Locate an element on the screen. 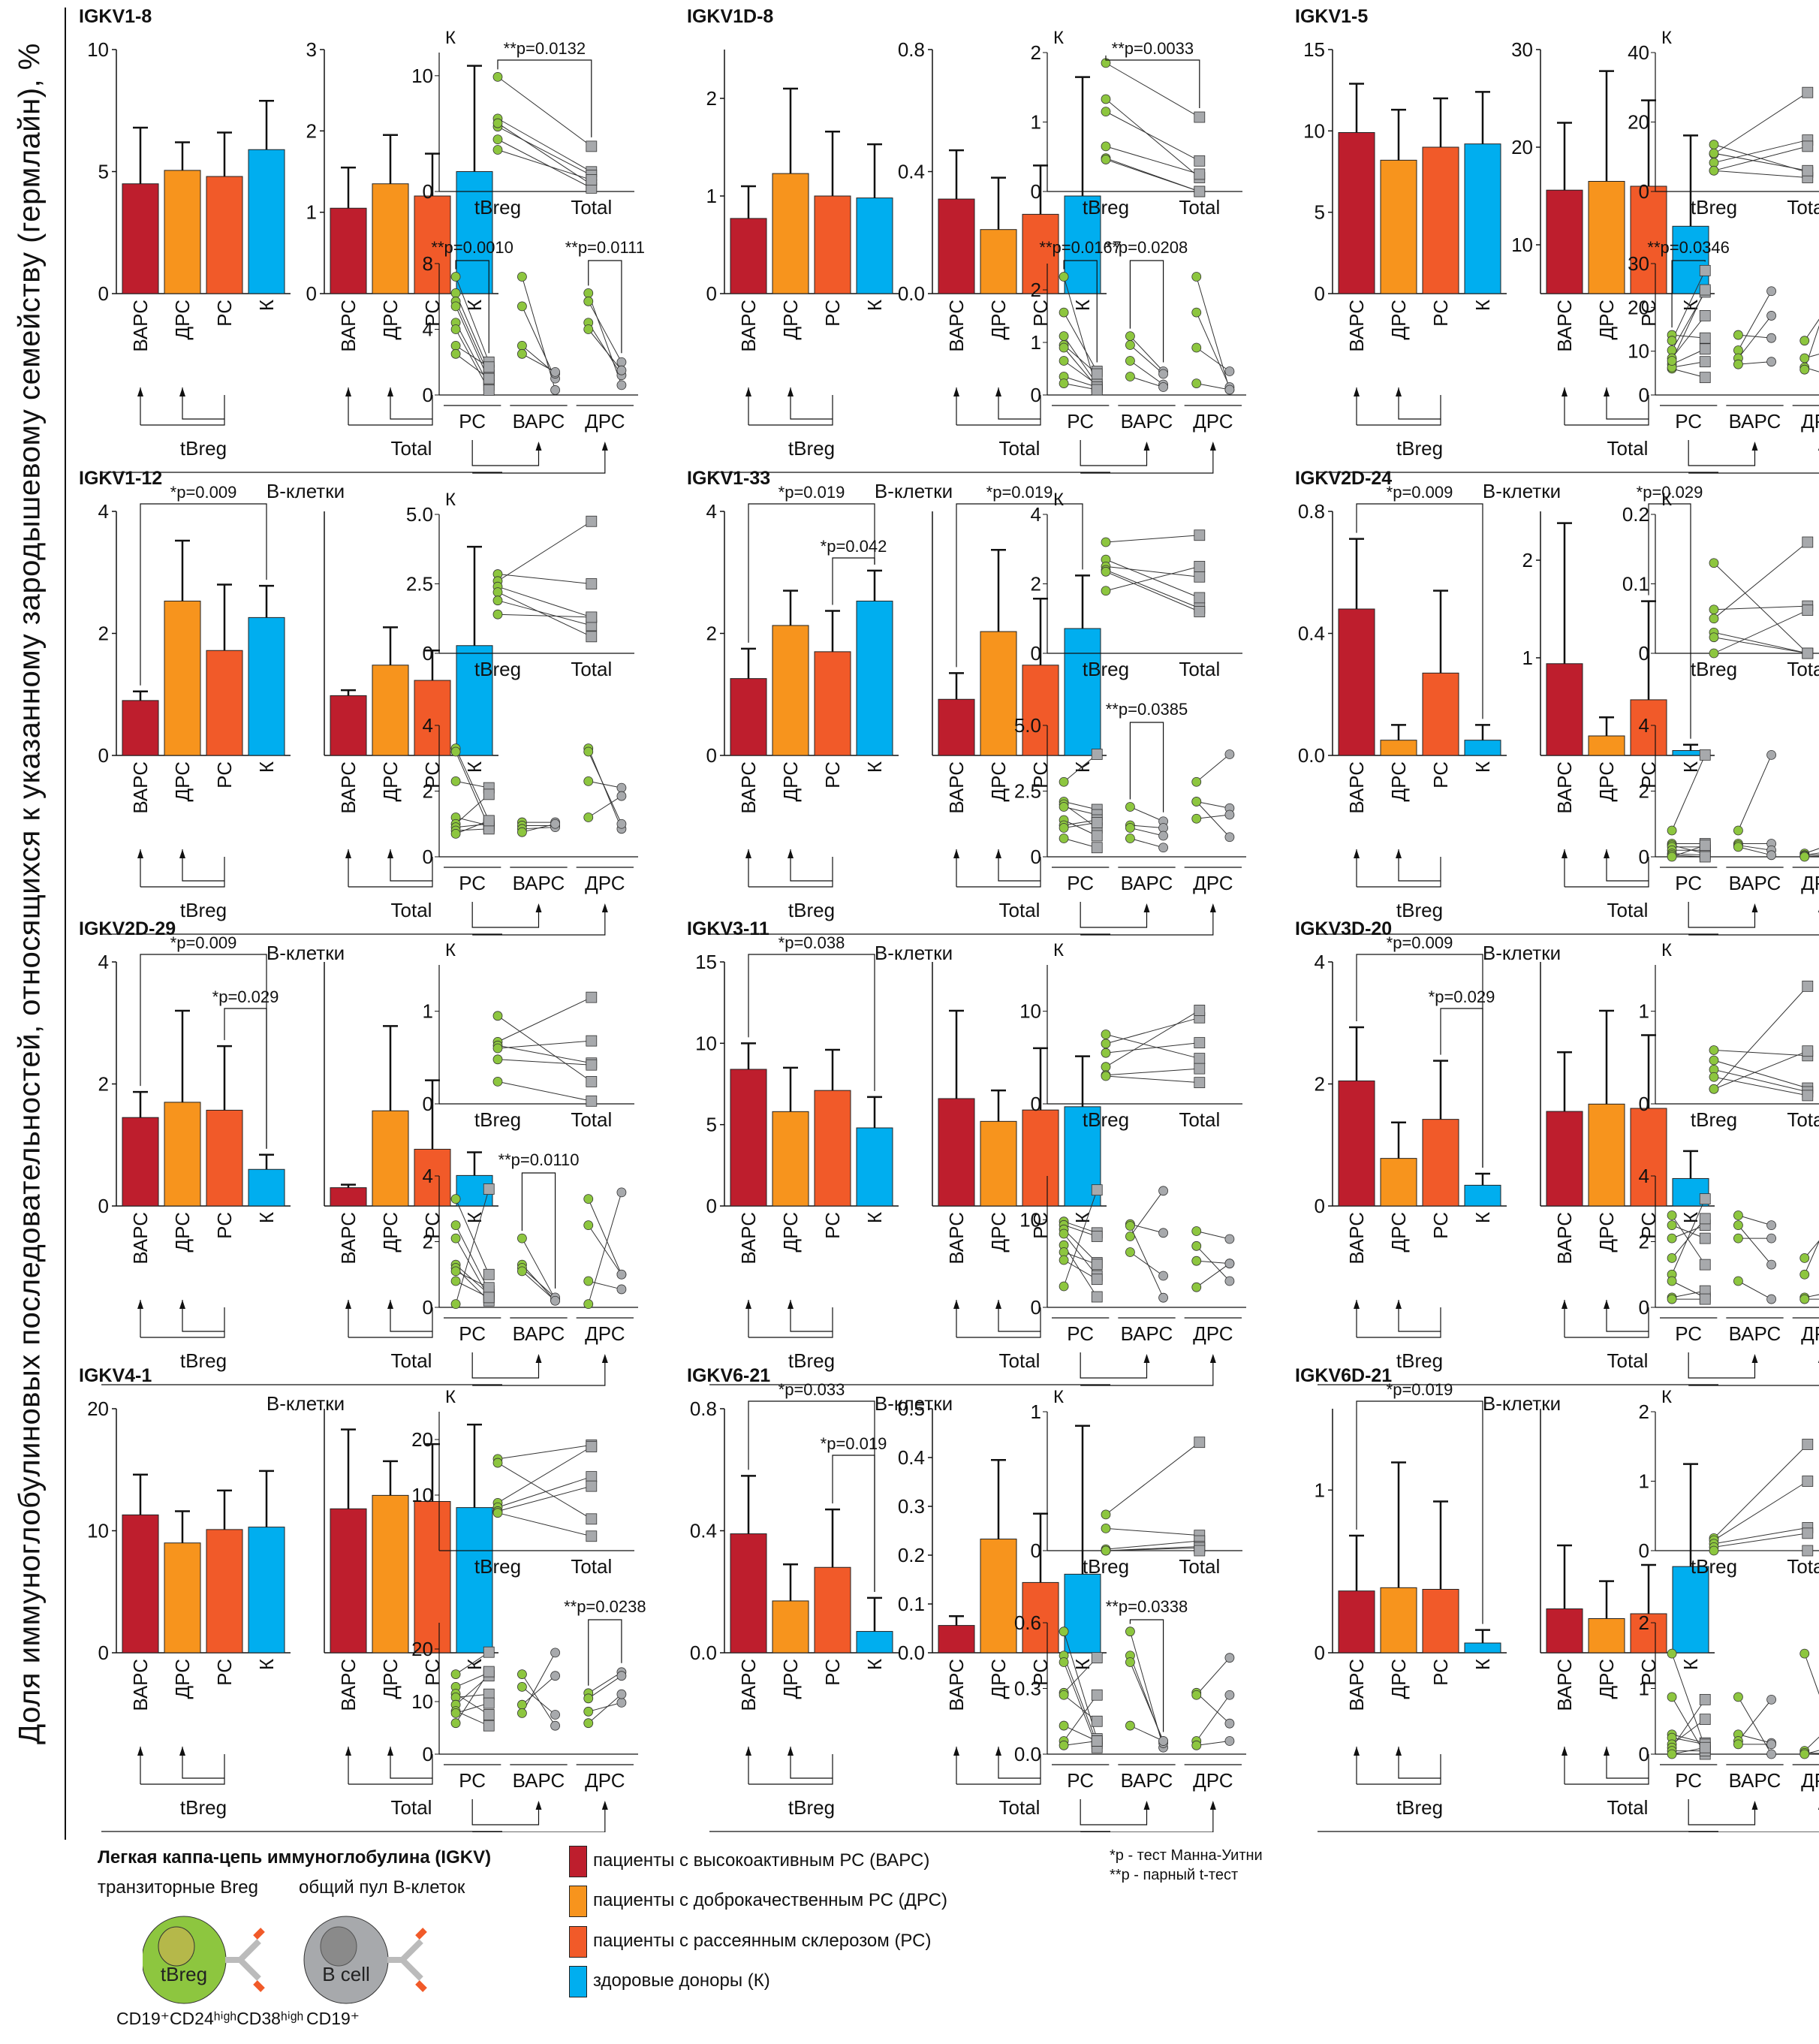  y-tick-label: 0.3 is located at coordinates (1027, 1689).